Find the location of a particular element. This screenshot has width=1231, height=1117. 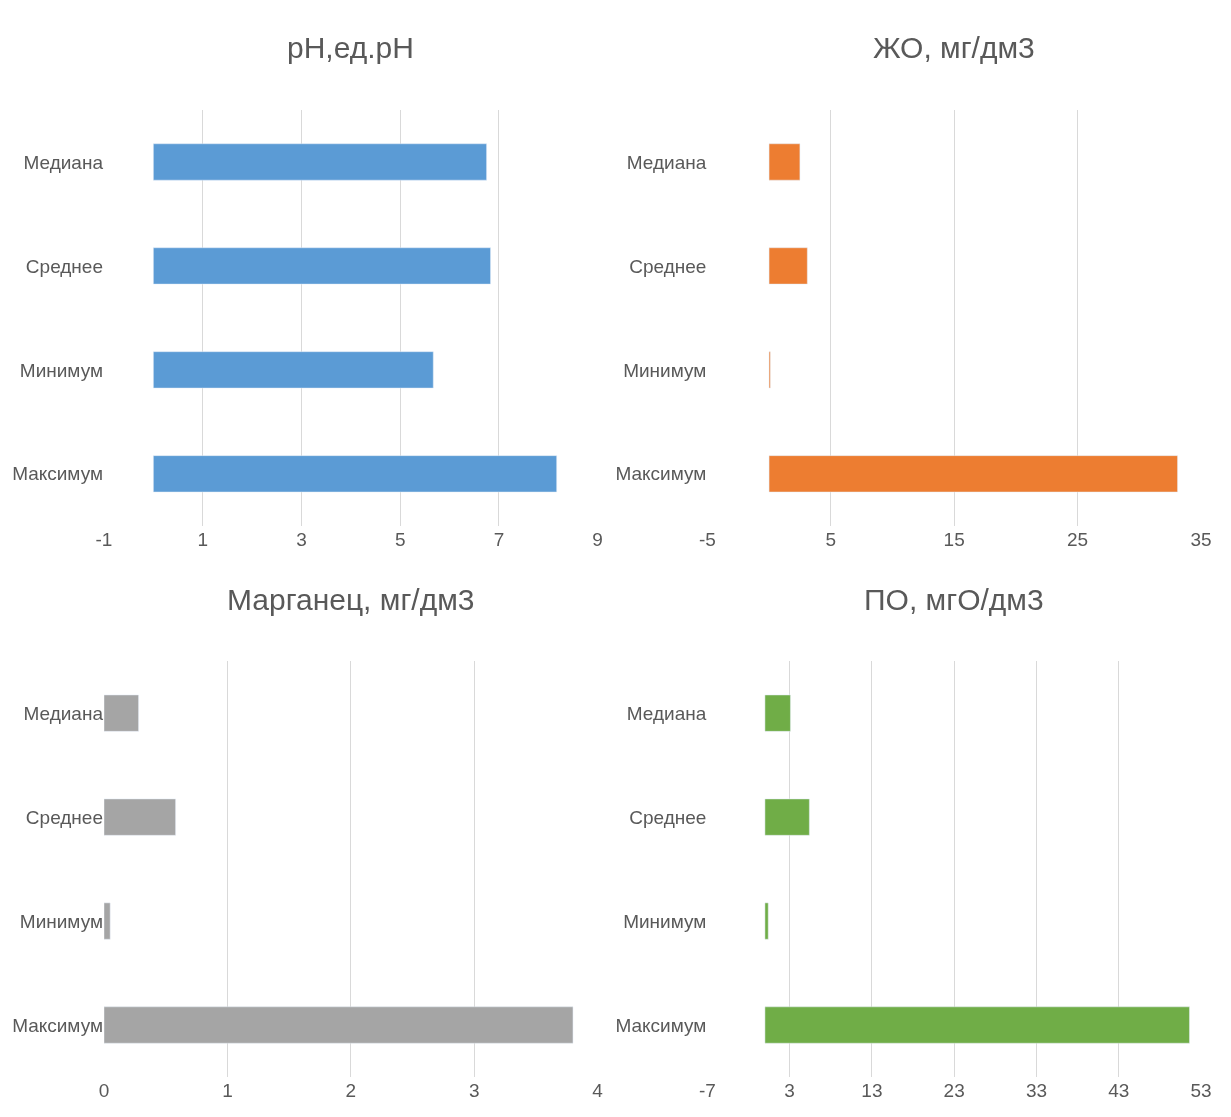

x-tick-label: 23 is located at coordinates (954, 1090).